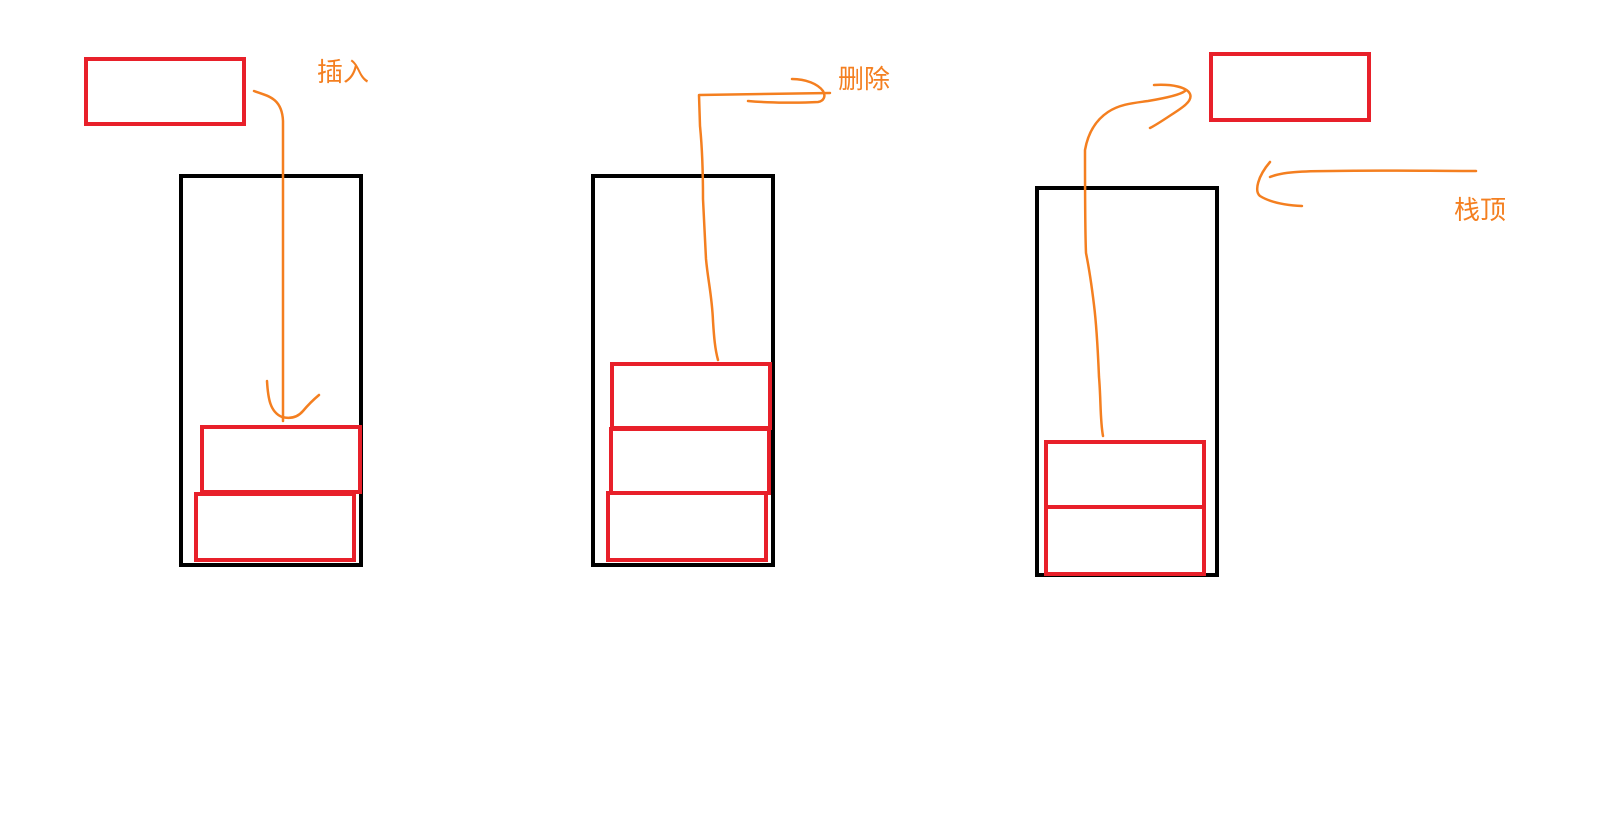 The height and width of the screenshot is (820, 1604). I want to click on pop-arrowhead, so click(1170, 106).